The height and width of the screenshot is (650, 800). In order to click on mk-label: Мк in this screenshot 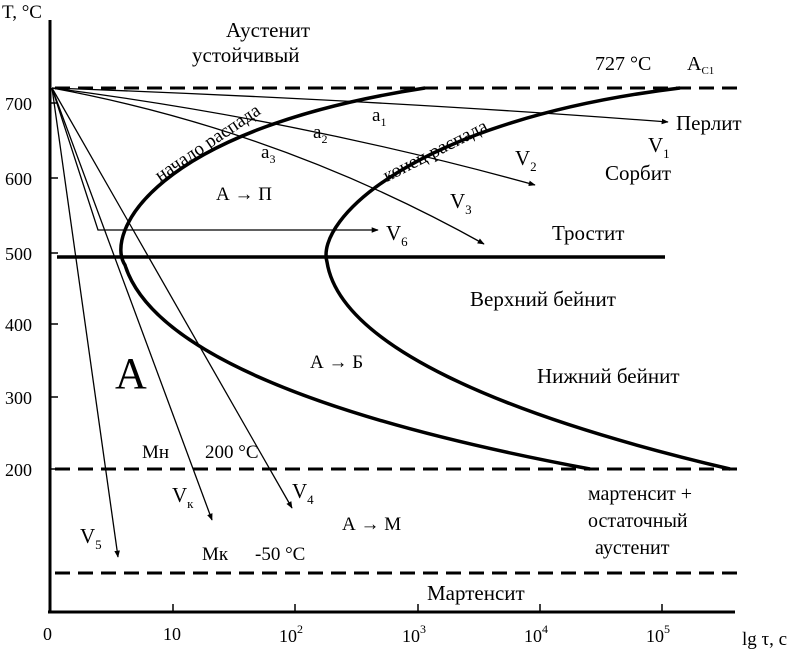, I will do `click(215, 554)`.